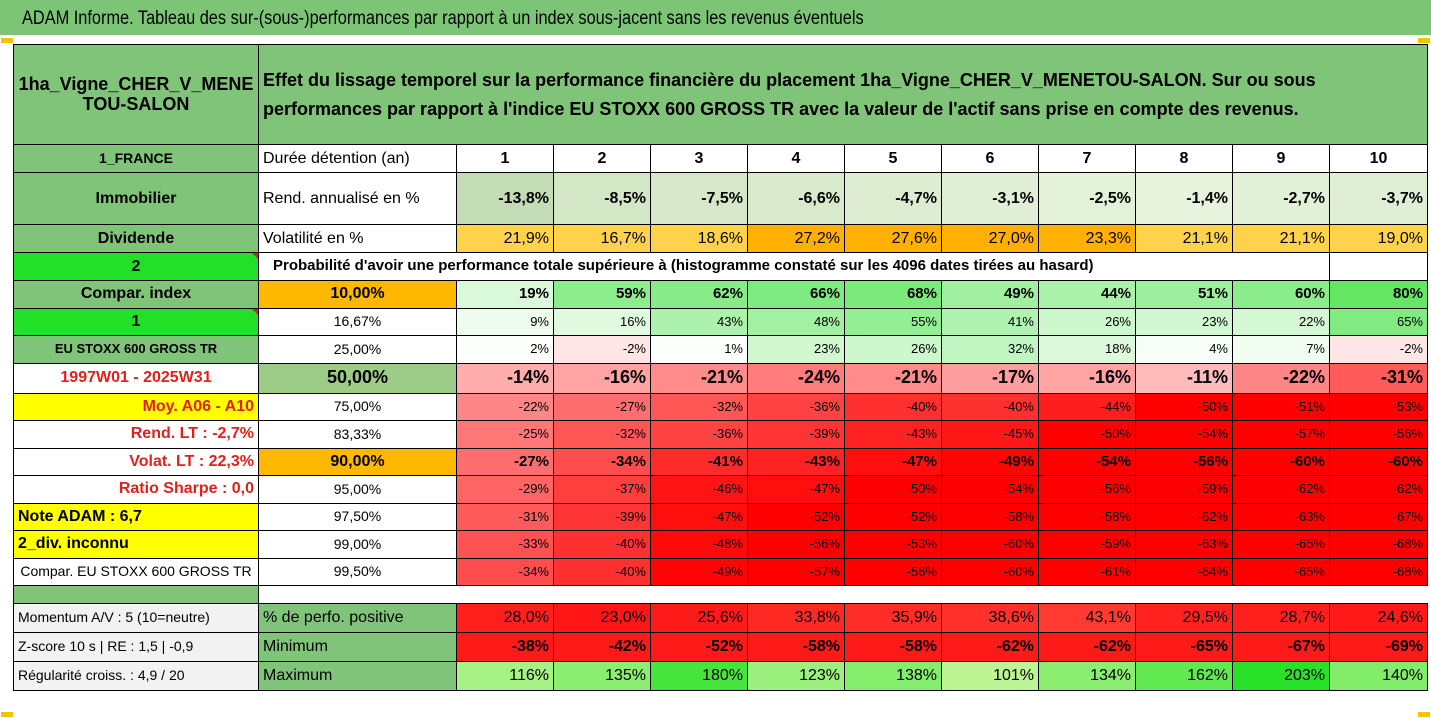 This screenshot has height=718, width=1431. I want to click on asset-name: 1ha_Vigne_CHER_V_MENETOU-SALON, so click(136, 94).